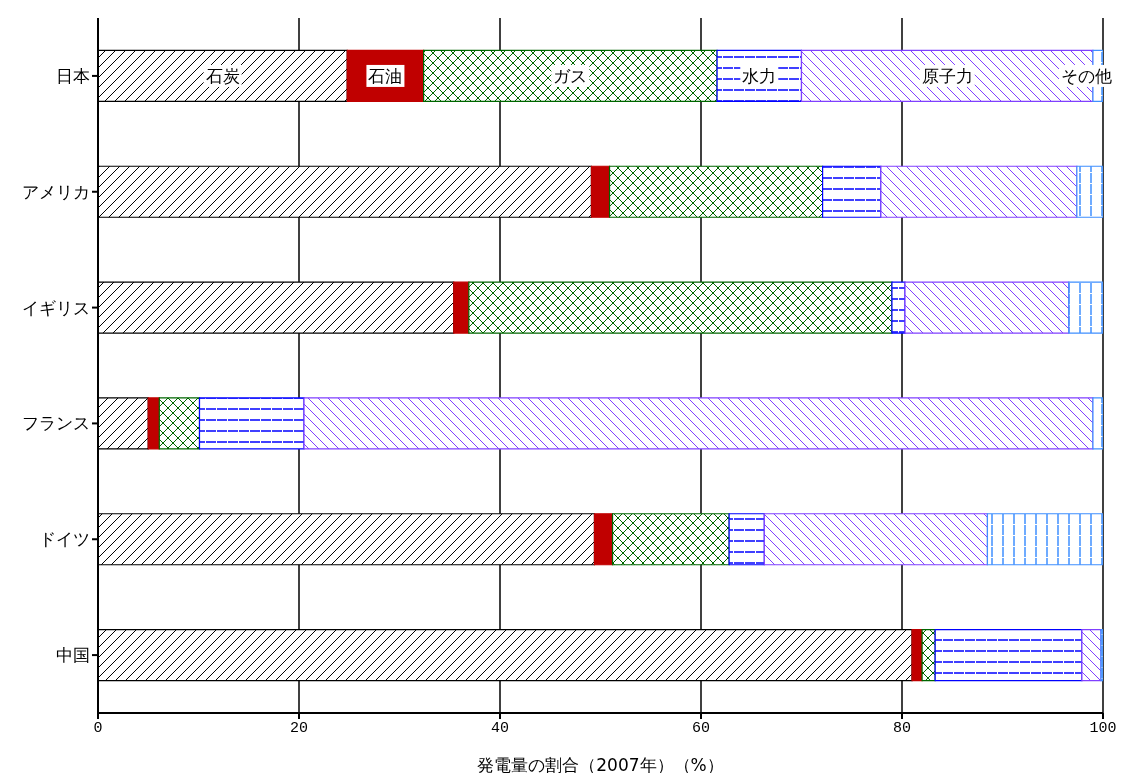  I want to click on y-tick-label: ドイツ, so click(64, 539).